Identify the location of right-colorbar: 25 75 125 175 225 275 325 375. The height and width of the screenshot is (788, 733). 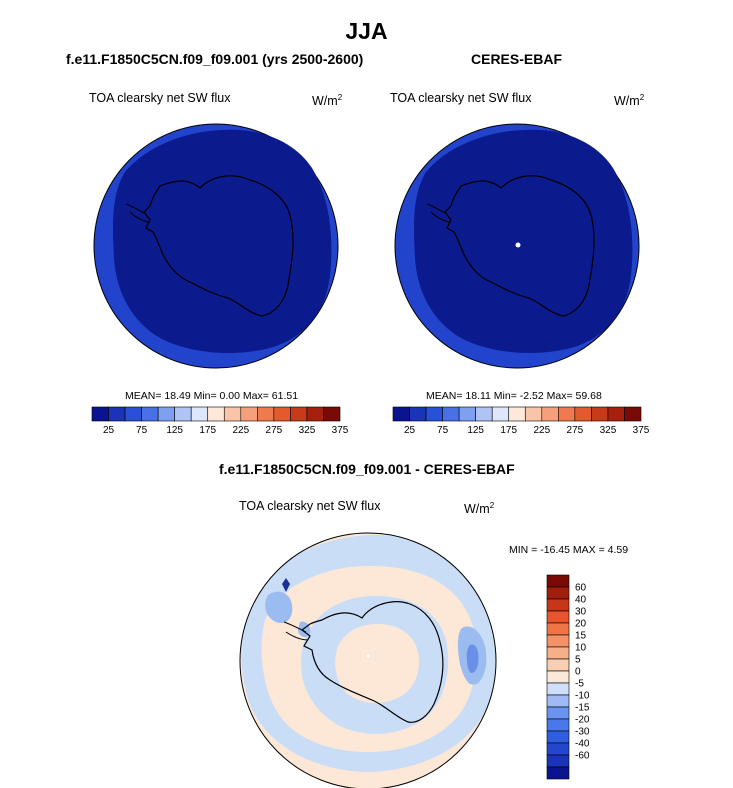
(521, 421).